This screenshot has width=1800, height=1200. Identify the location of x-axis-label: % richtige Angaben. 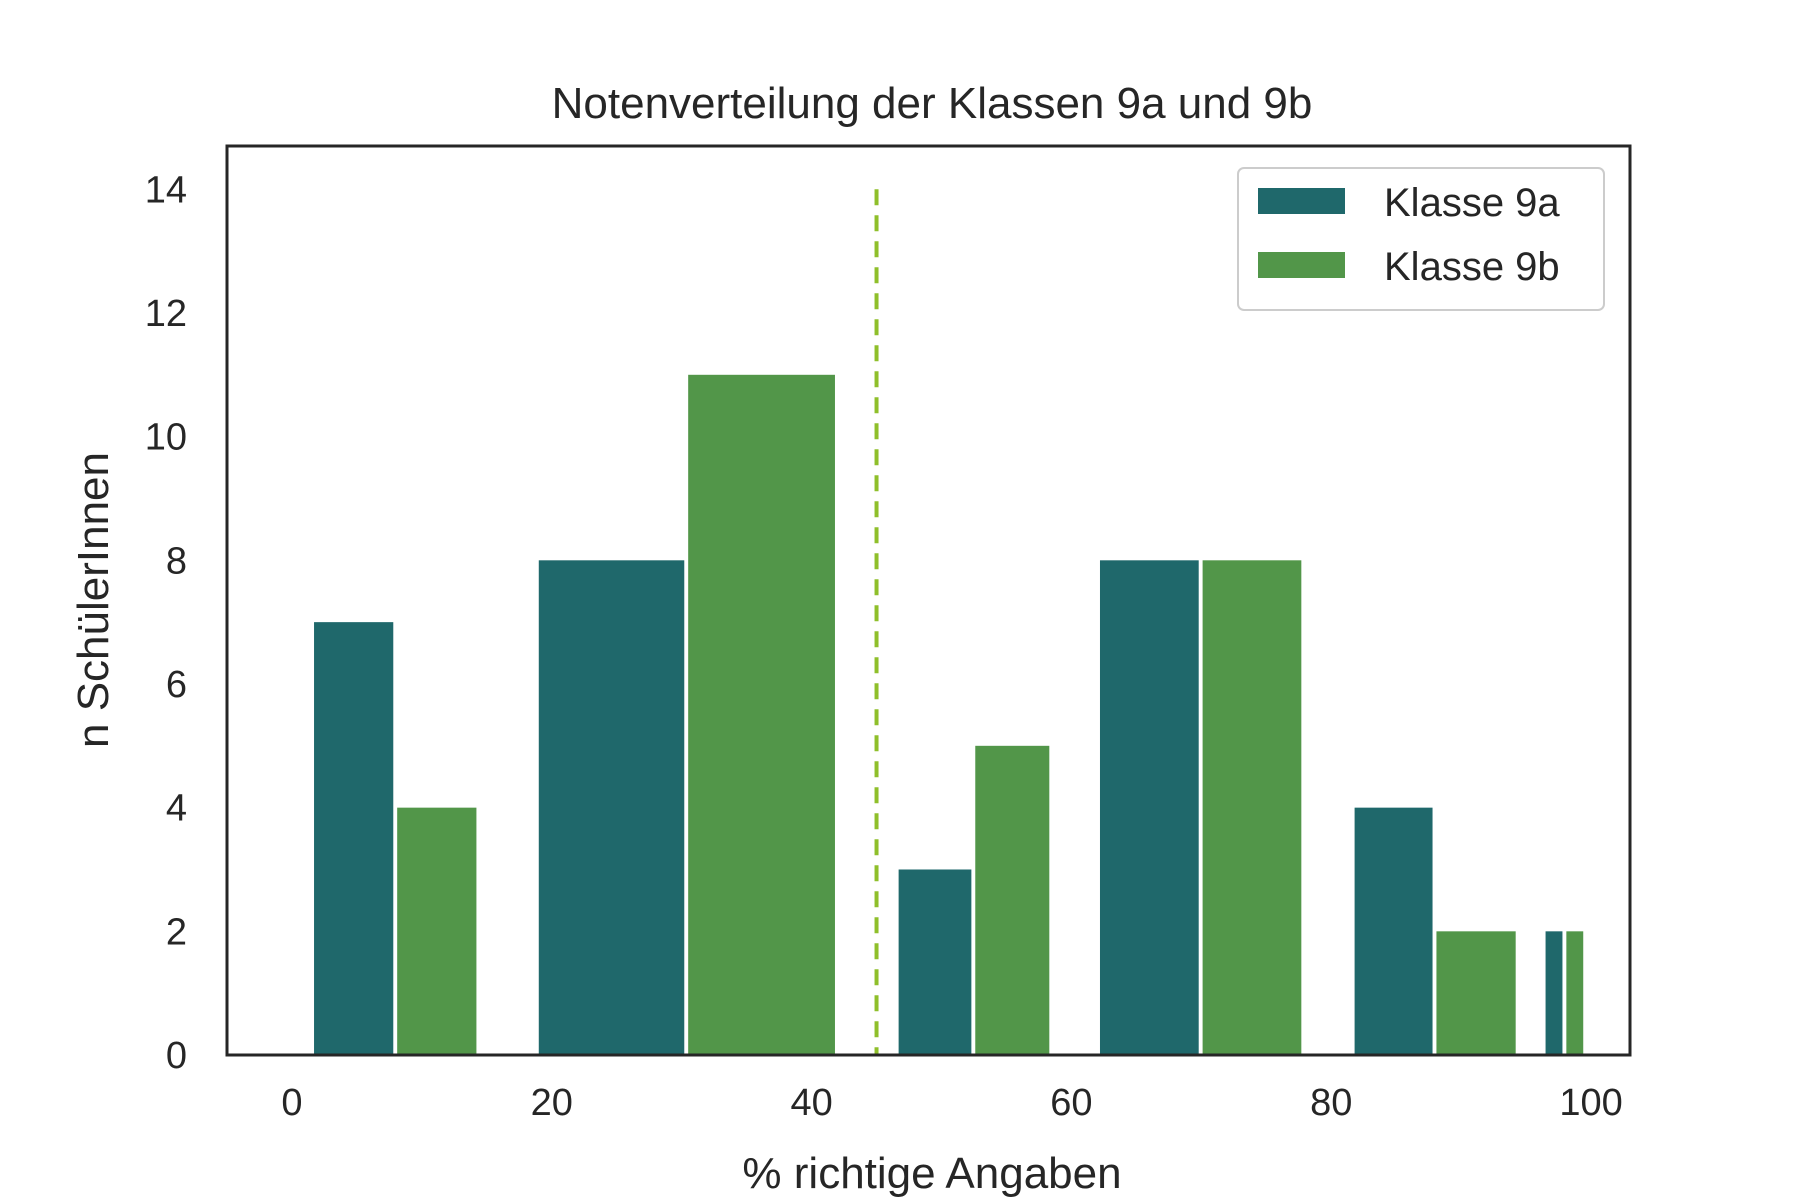
(931, 1173).